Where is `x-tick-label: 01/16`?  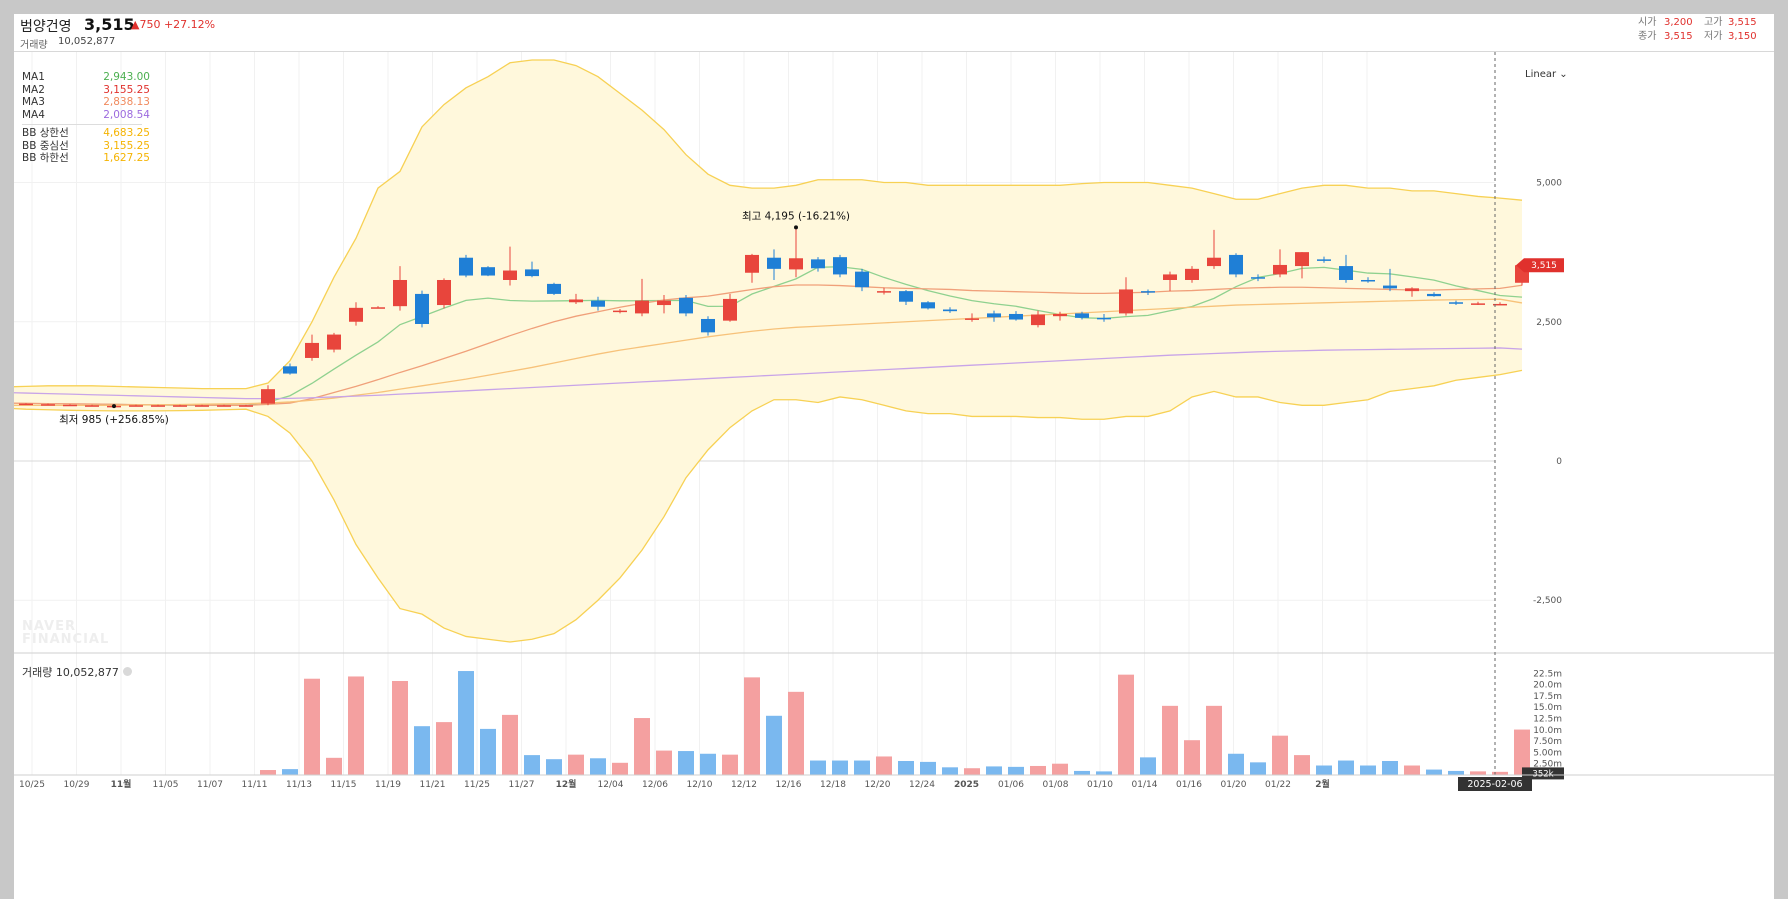 x-tick-label: 01/16 is located at coordinates (1189, 785).